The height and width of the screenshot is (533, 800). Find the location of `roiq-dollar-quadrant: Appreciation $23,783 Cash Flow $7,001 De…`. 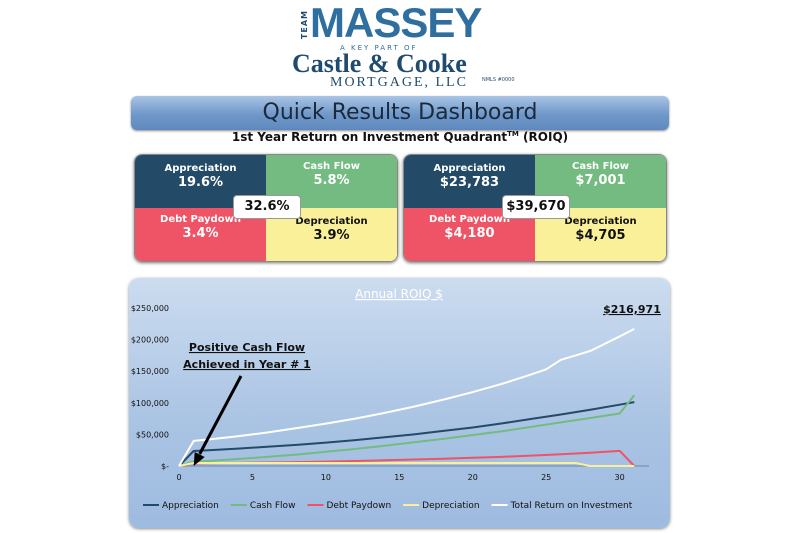

roiq-dollar-quadrant: Appreciation $23,783 Cash Flow $7,001 De… is located at coordinates (535, 208).